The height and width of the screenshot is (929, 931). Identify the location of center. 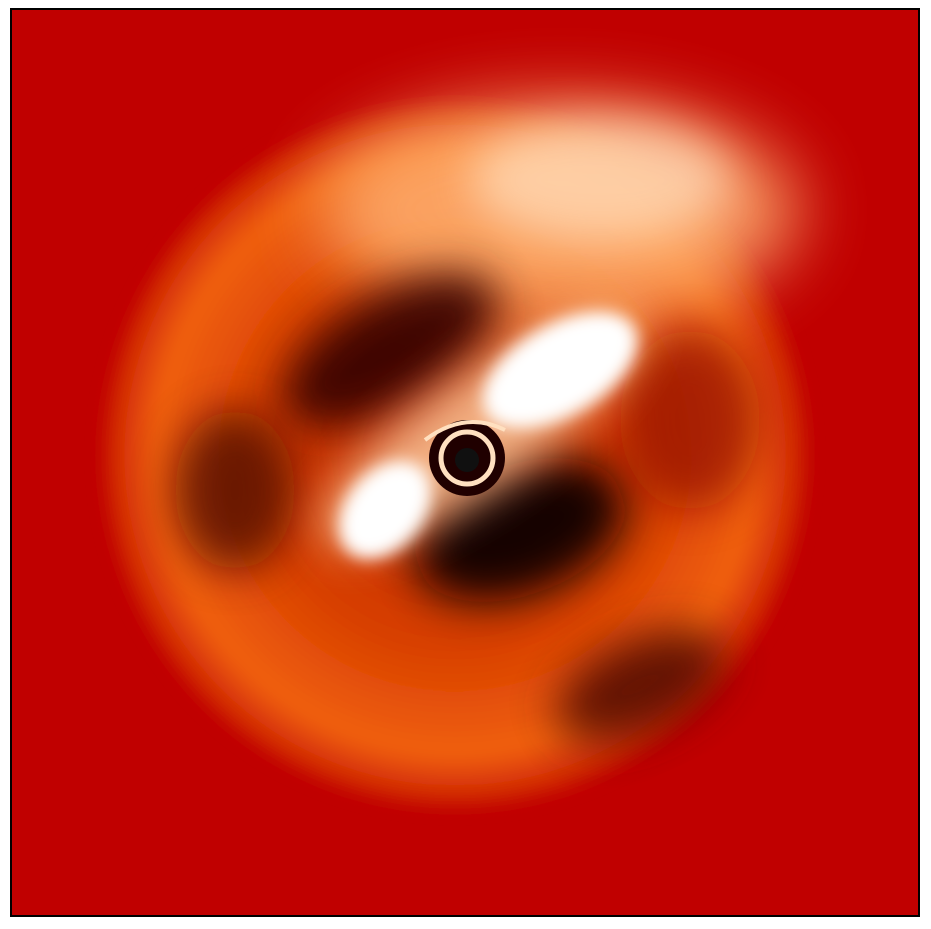
(467, 460).